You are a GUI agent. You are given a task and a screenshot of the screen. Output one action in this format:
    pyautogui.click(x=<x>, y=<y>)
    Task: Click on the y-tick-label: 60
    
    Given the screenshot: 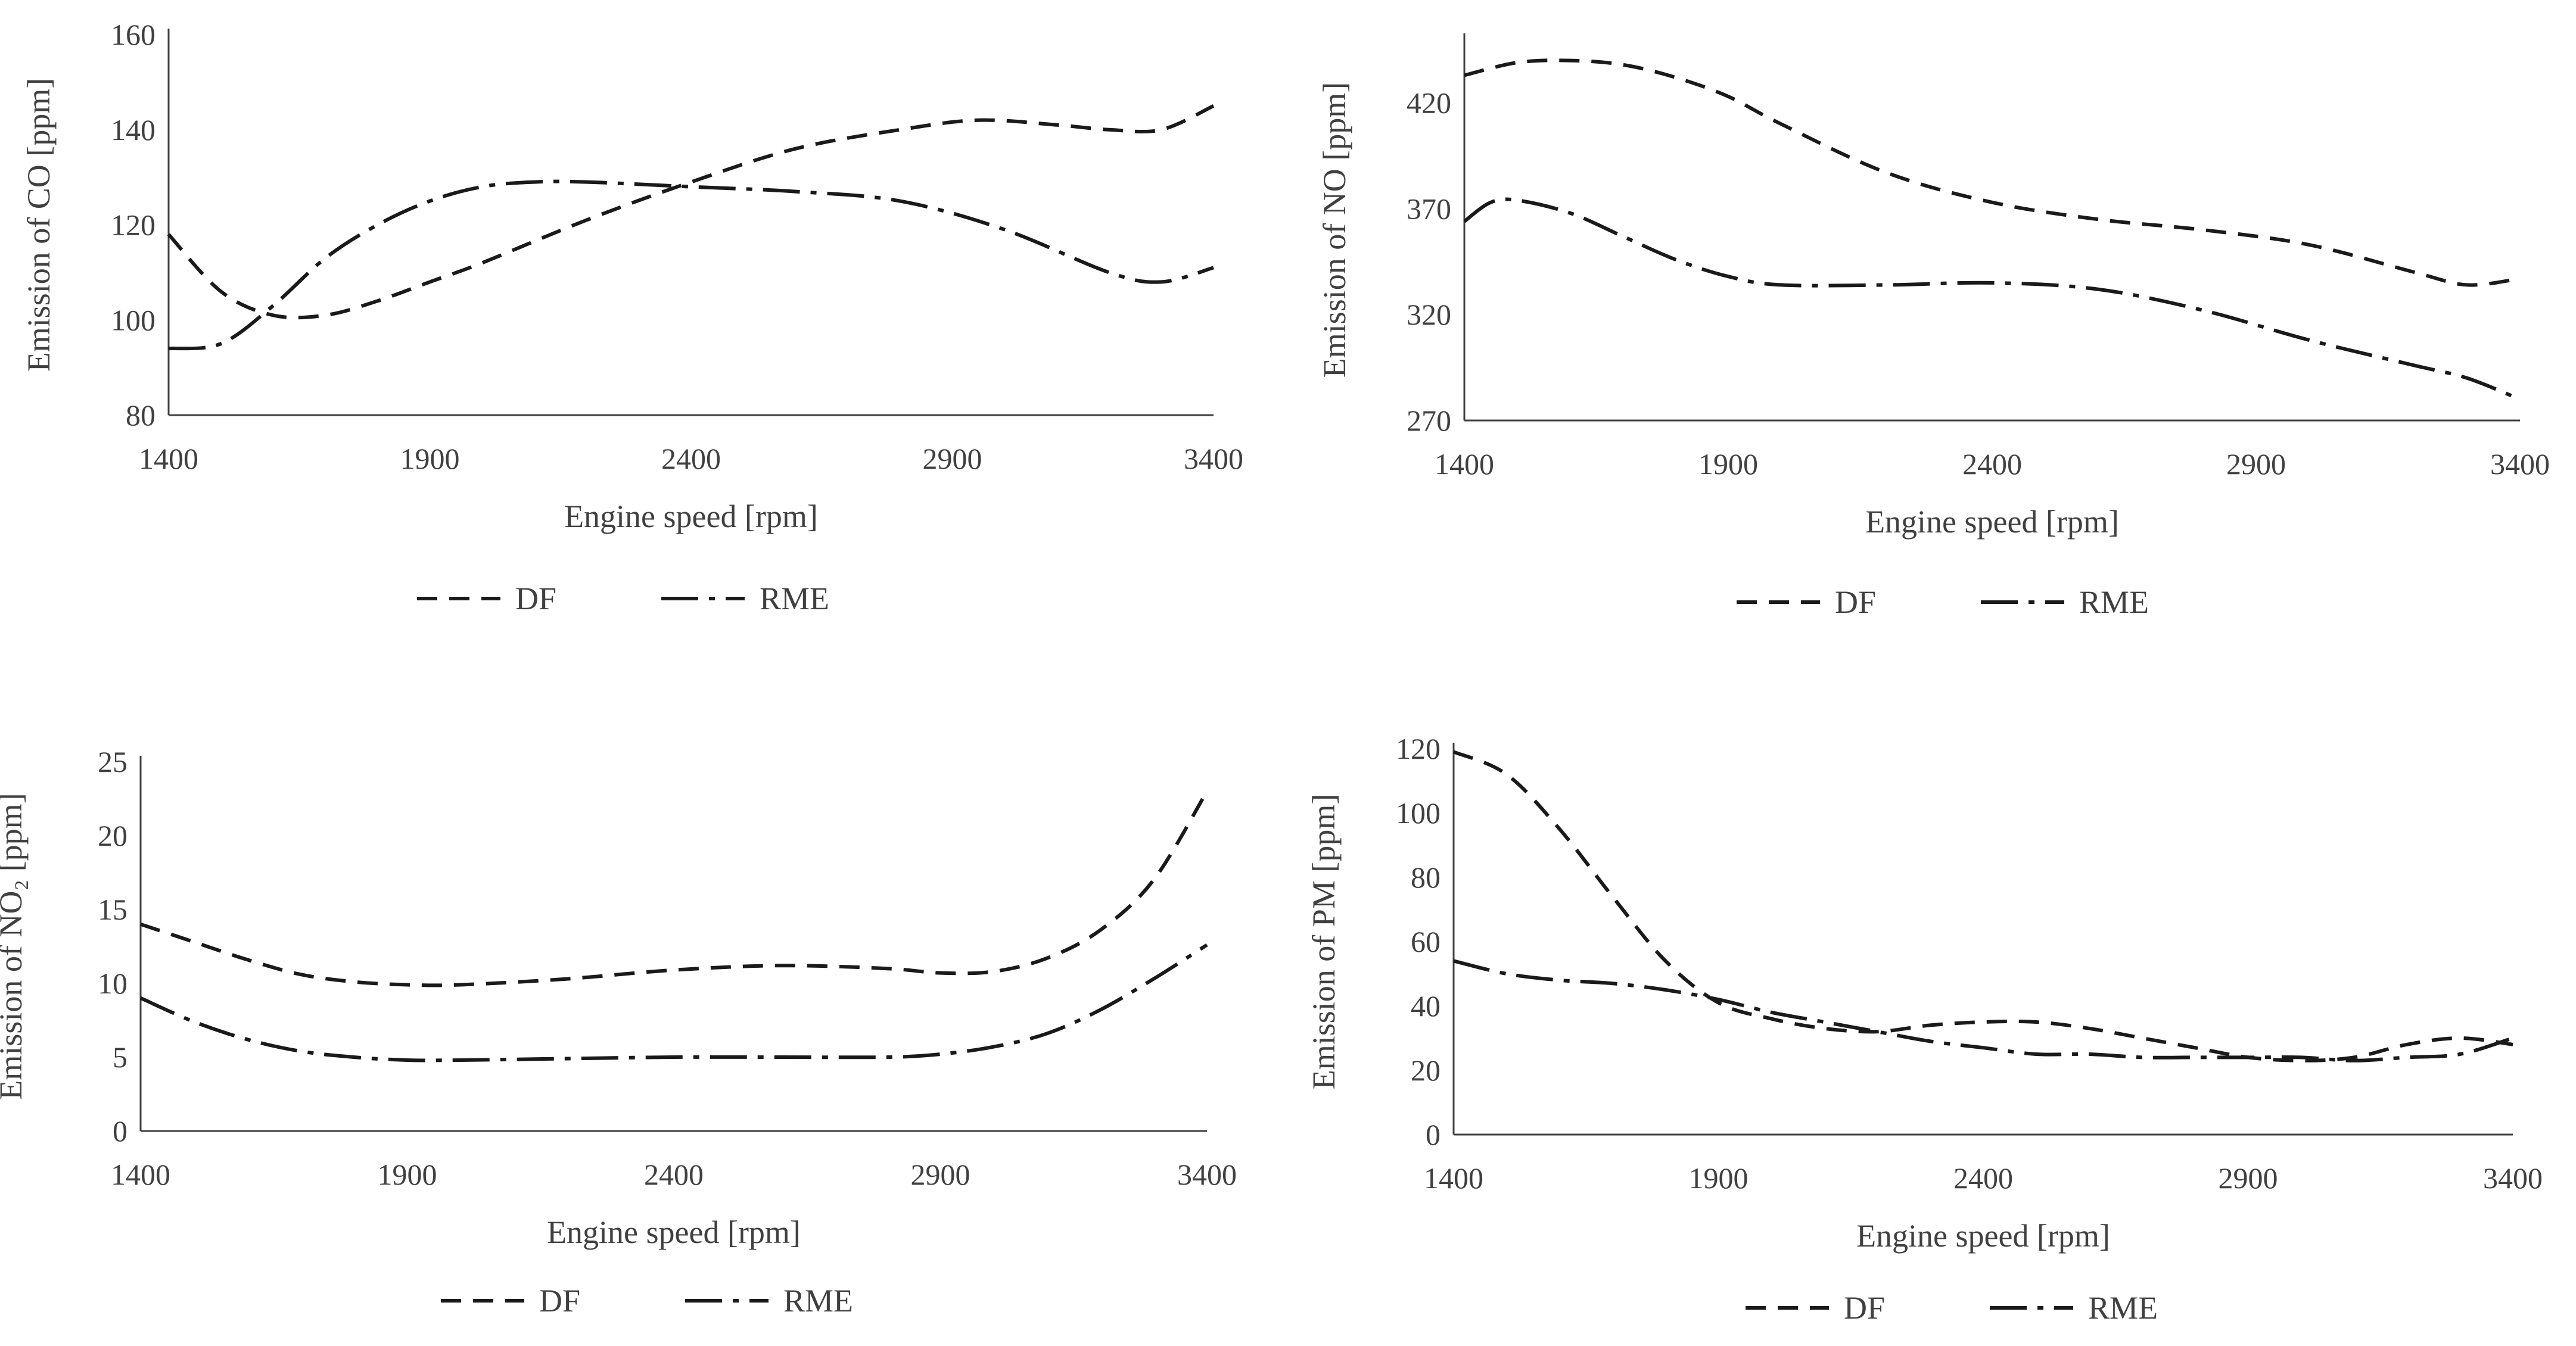 What is the action you would take?
    pyautogui.click(x=1426, y=941)
    